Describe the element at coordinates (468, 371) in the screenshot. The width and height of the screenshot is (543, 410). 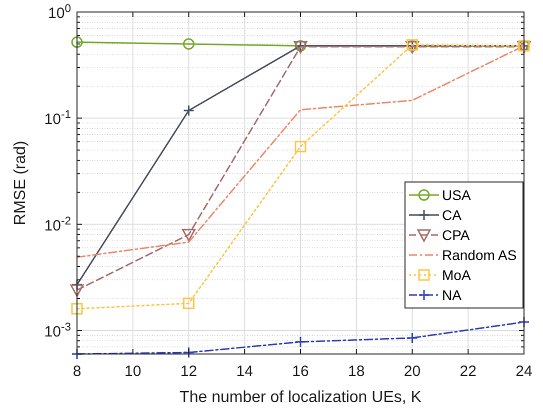
I see `x-tick-label: 22` at that location.